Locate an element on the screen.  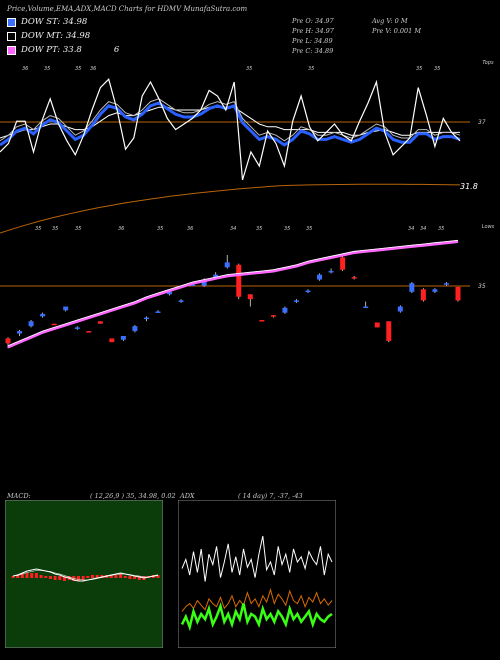
osc-right-label-mid: 37 is located at coordinates (482, 122).